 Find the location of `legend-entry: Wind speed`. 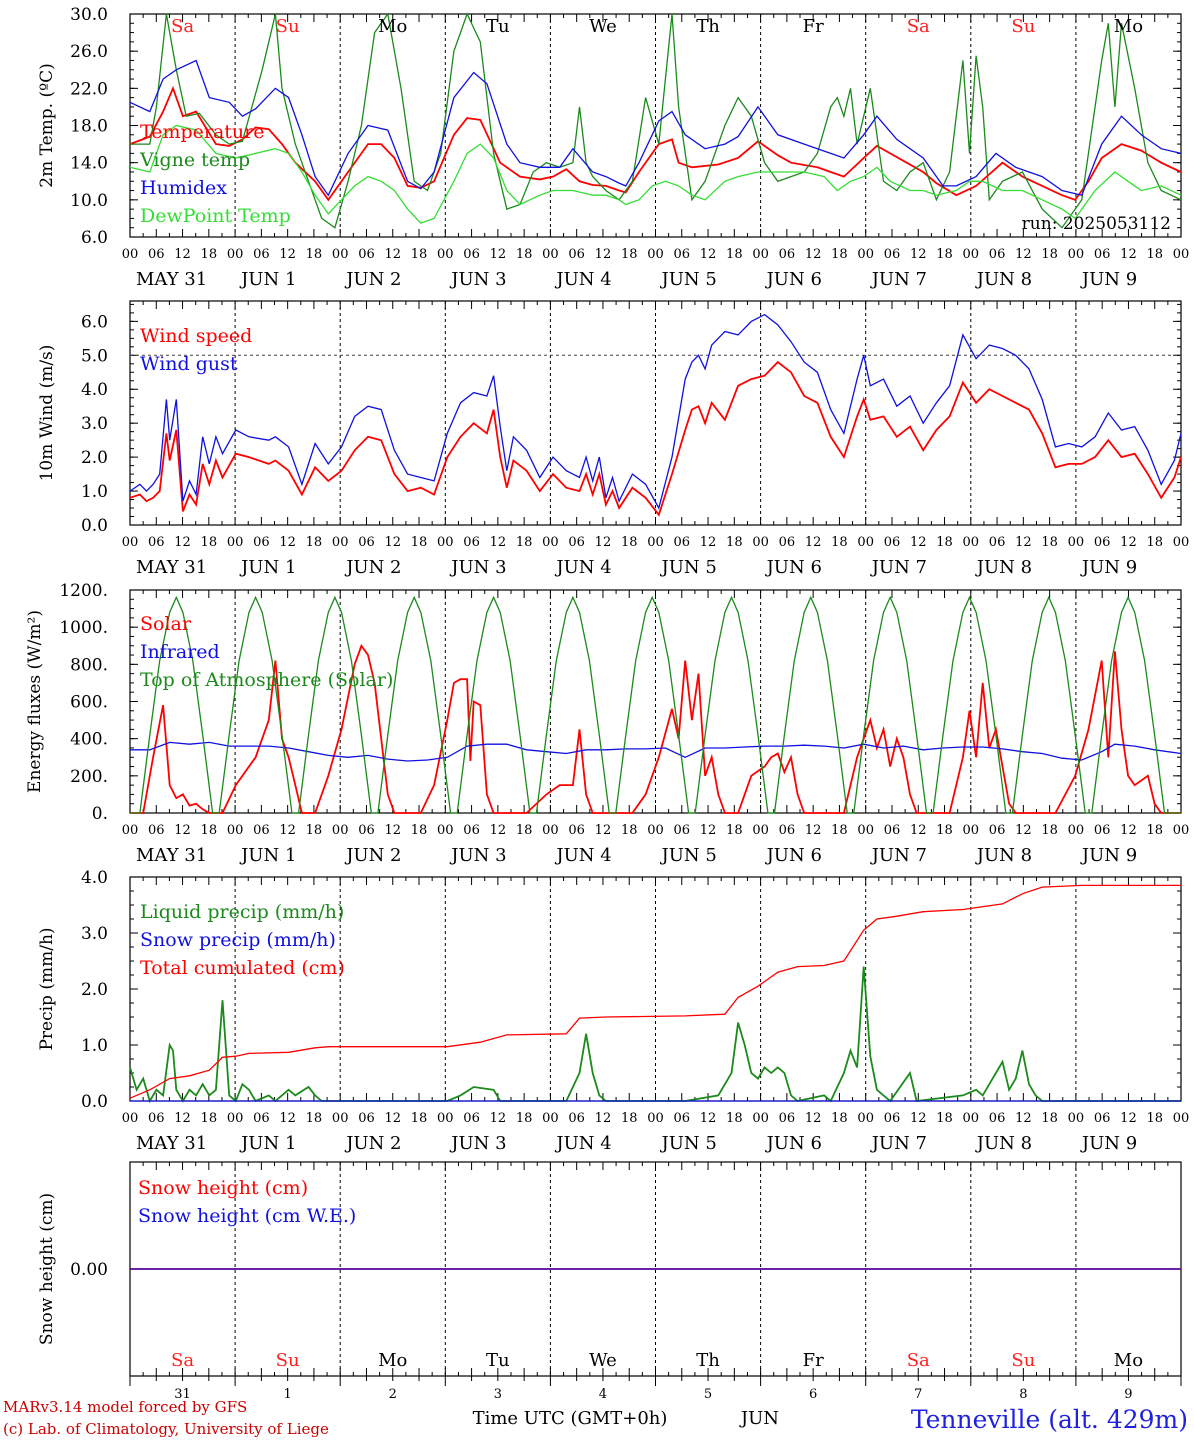

legend-entry: Wind speed is located at coordinates (196, 336).